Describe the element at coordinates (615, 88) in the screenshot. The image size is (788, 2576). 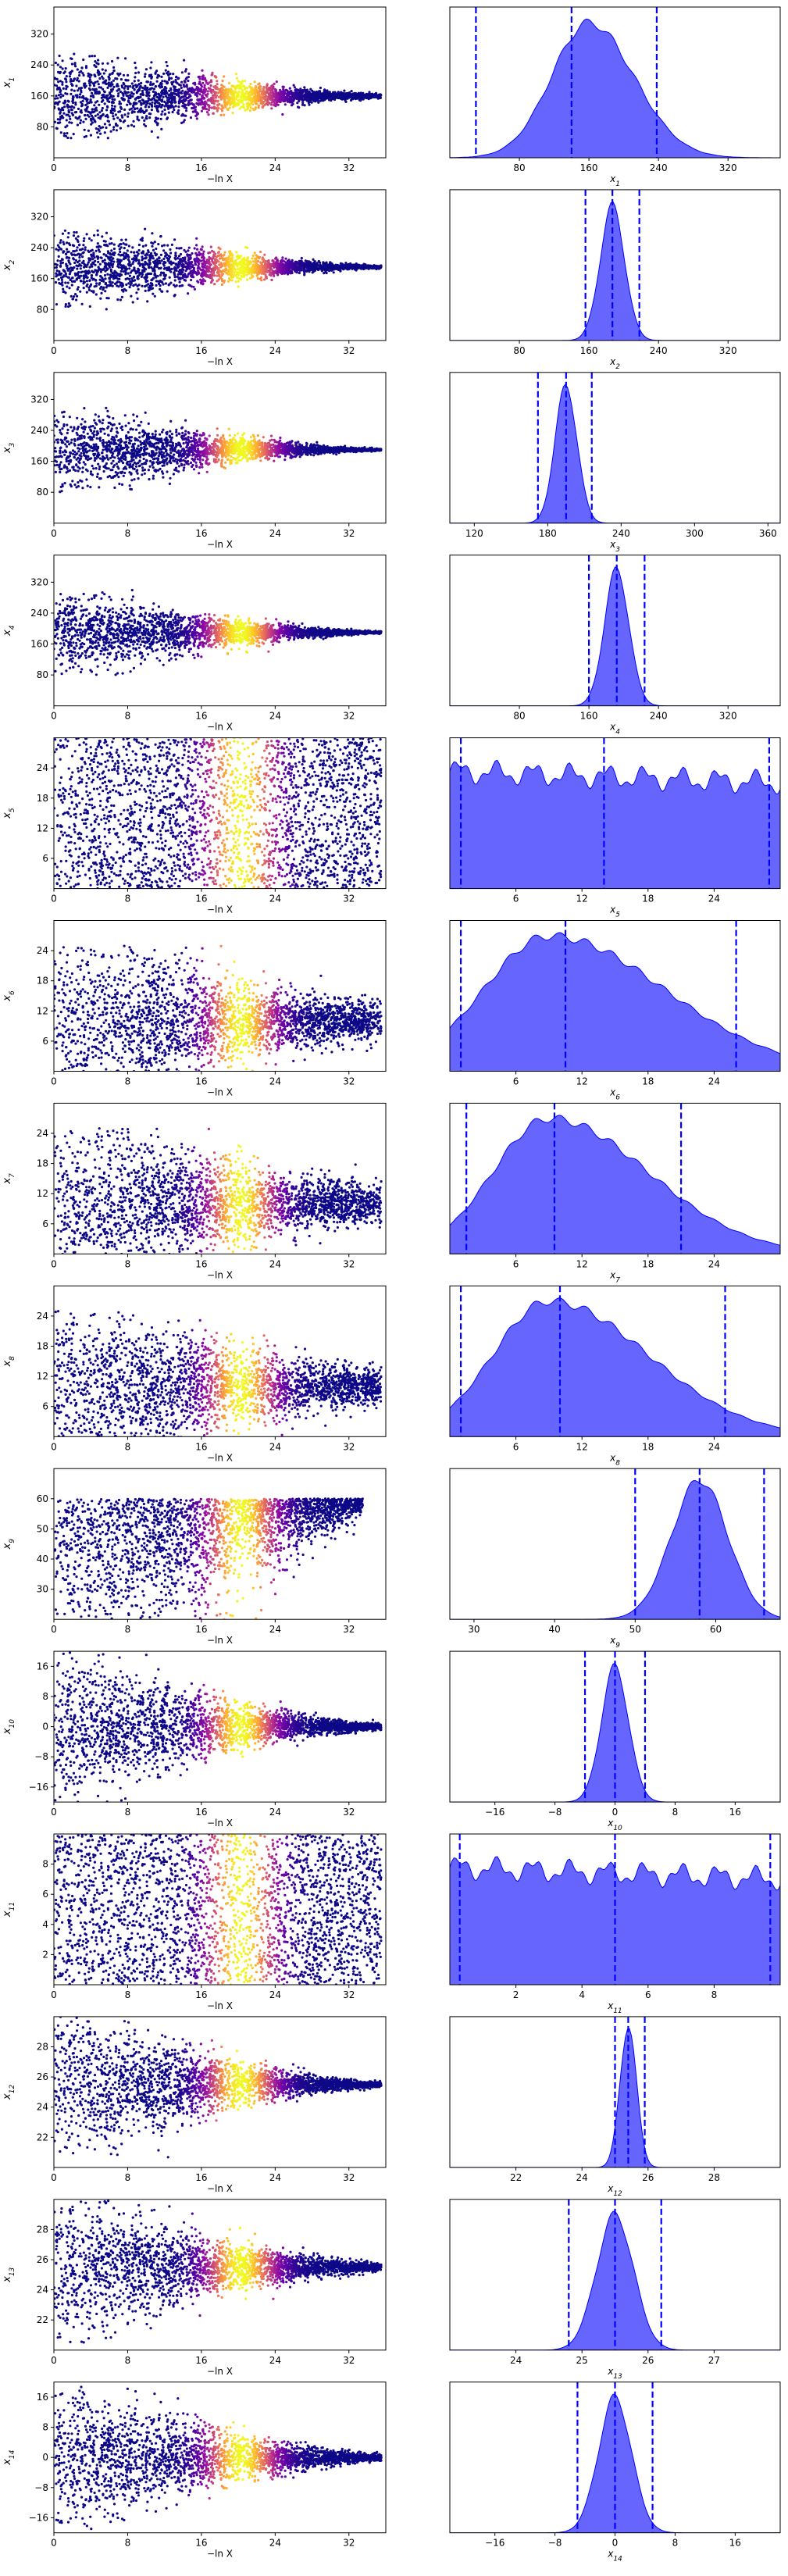
I see `posterior-density` at that location.